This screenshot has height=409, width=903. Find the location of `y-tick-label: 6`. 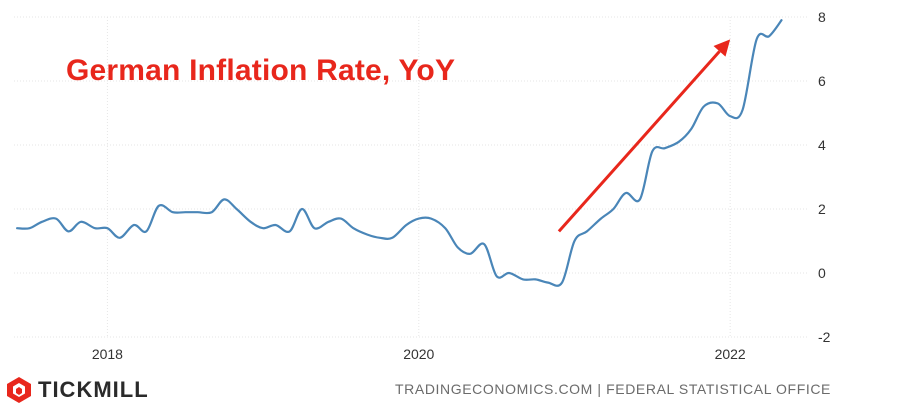

y-tick-label: 6 is located at coordinates (822, 81).